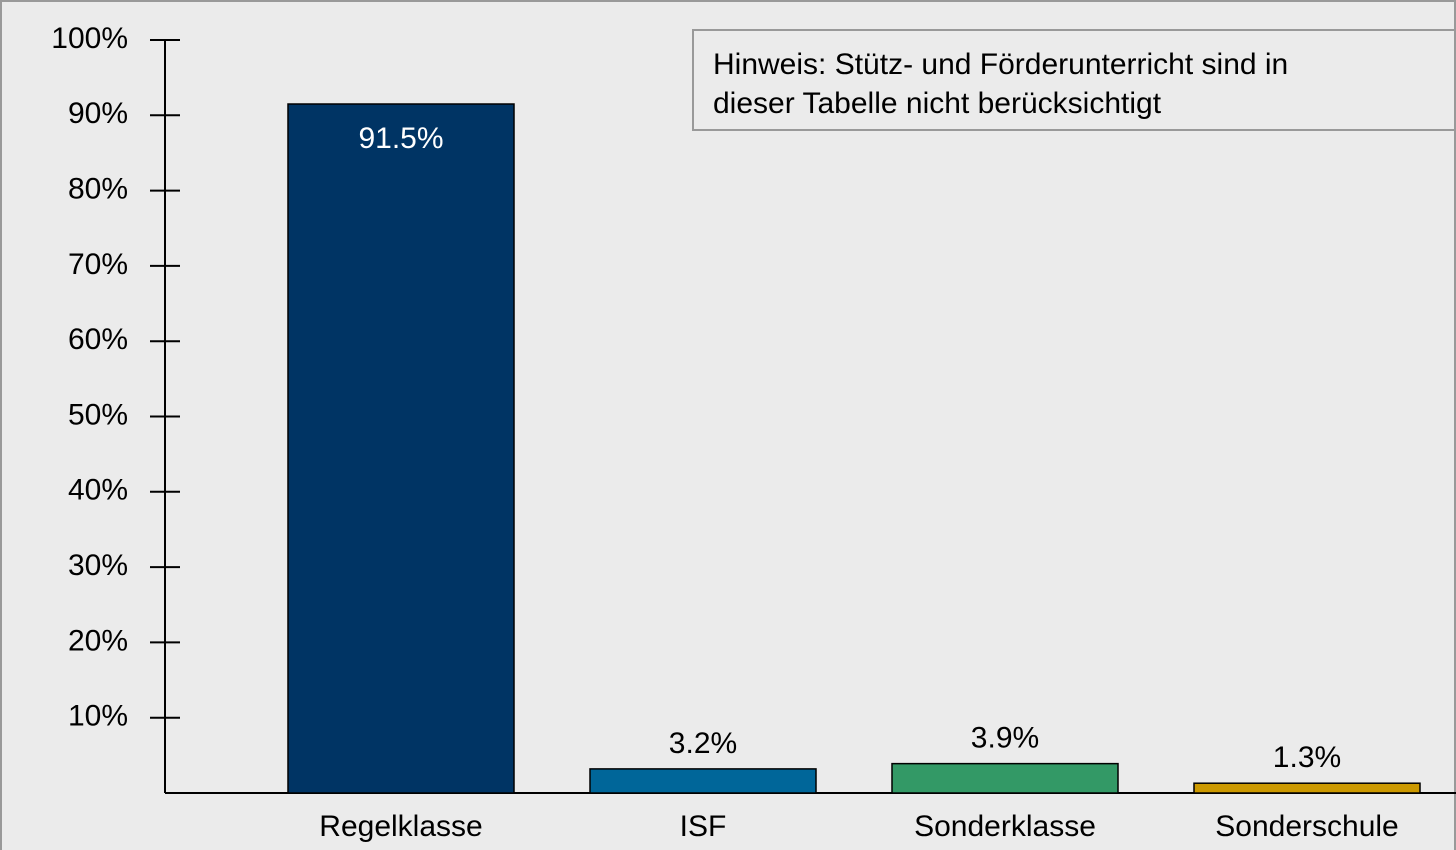 The width and height of the screenshot is (1456, 850). What do you see at coordinates (98, 189) in the screenshot?
I see `y-tick-label: 80%` at bounding box center [98, 189].